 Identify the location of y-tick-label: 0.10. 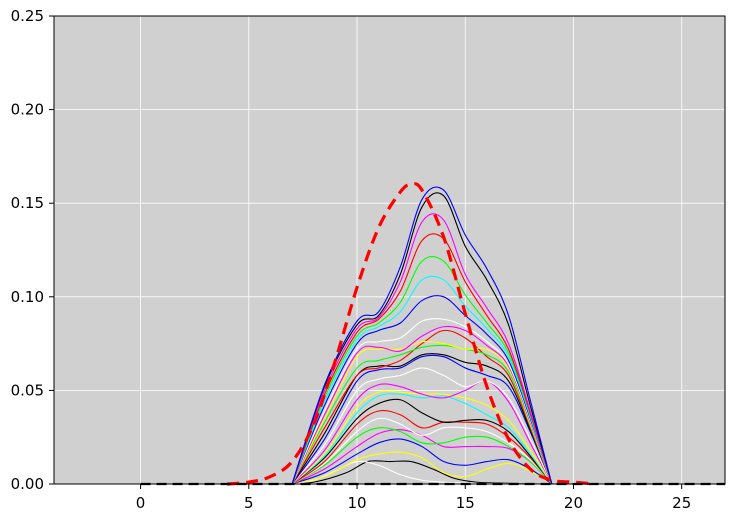
(27, 297).